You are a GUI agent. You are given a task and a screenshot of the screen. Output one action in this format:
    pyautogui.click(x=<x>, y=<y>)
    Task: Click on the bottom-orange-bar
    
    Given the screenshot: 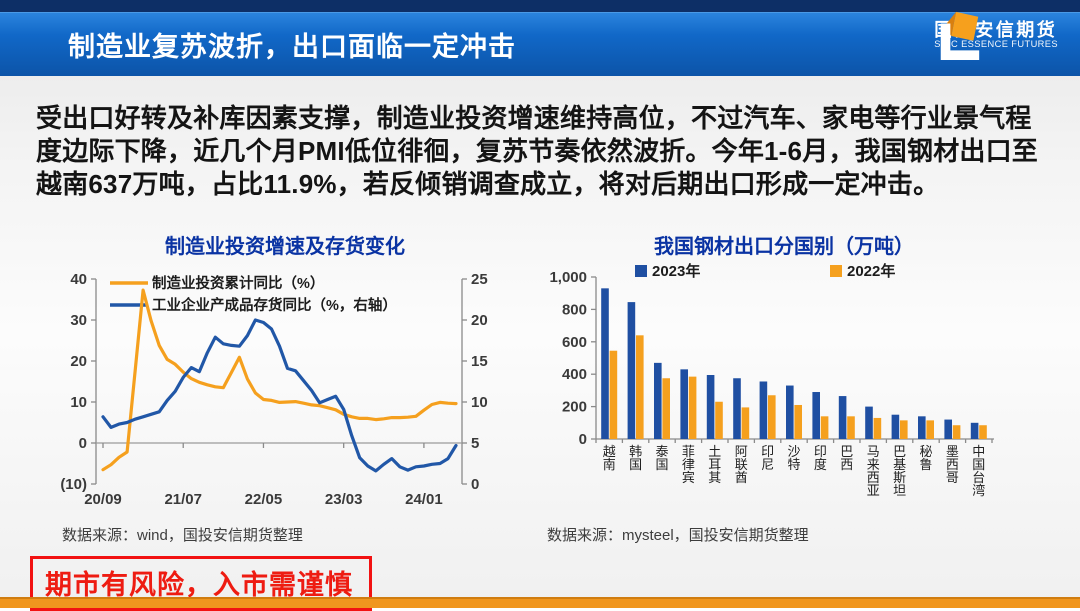 What is the action you would take?
    pyautogui.click(x=540, y=602)
    